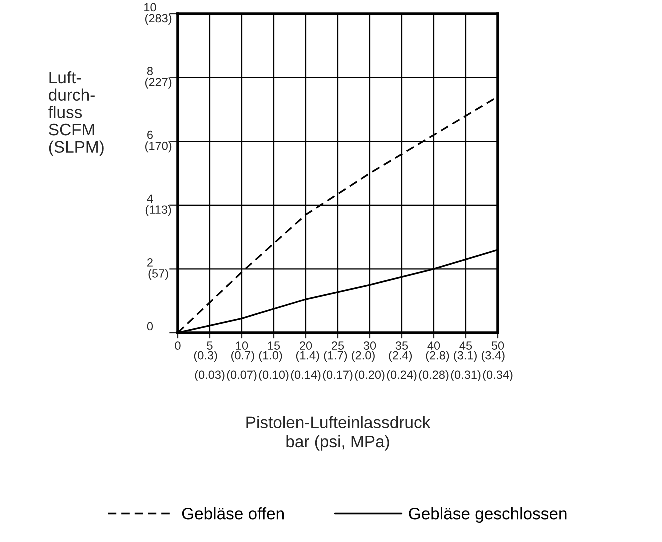 The image size is (662, 542). Describe the element at coordinates (159, 147) in the screenshot. I see `y2-tick-label: (170)` at that location.